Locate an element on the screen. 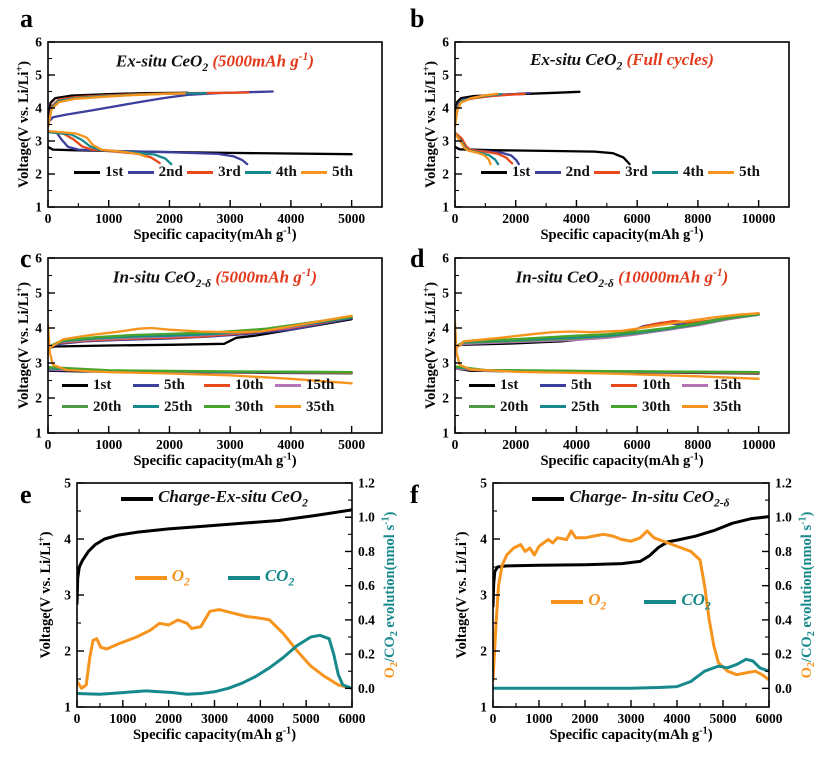 The height and width of the screenshot is (773, 832). panel-letter-c: c is located at coordinates (26, 258).